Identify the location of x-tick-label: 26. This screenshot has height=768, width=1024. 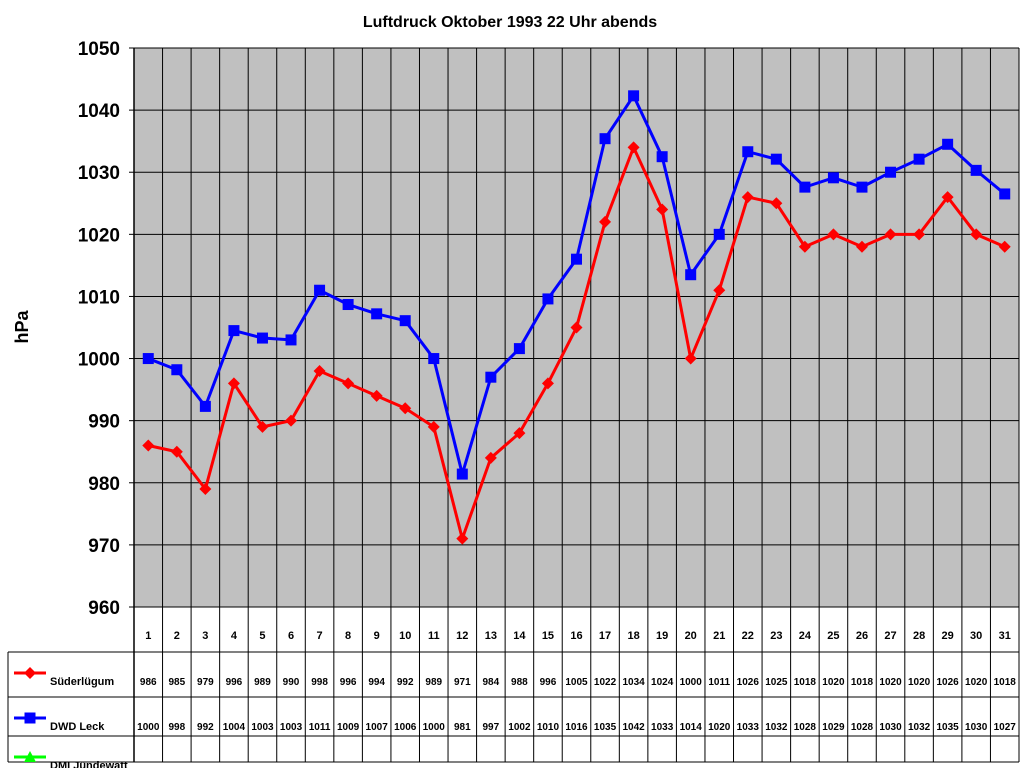
(862, 636).